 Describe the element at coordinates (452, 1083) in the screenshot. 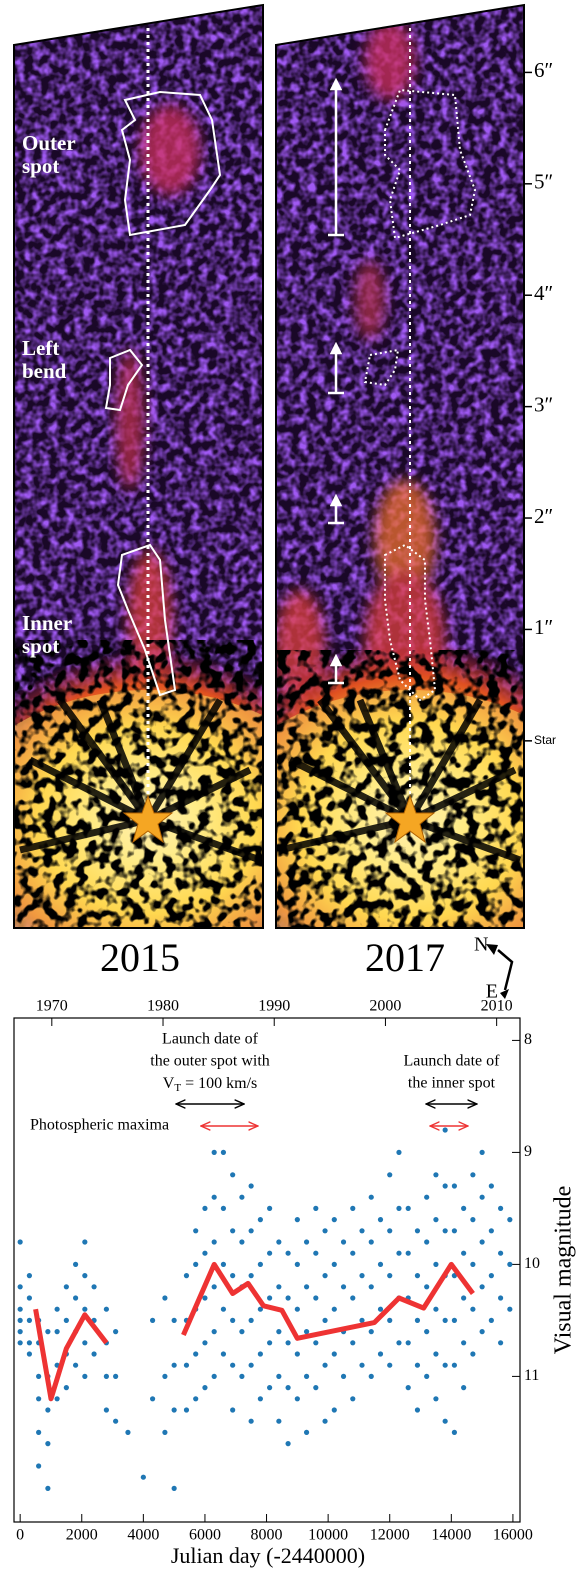

I see `annotation: the inner spot` at that location.